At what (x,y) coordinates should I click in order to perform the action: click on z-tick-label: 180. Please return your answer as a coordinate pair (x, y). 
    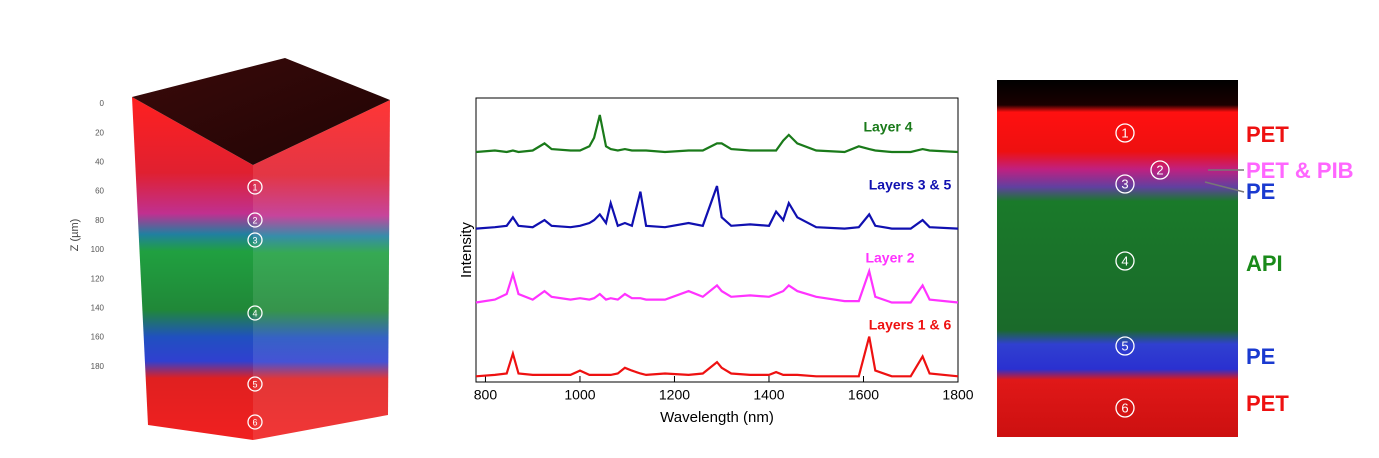
    Looking at the image, I should click on (98, 366).